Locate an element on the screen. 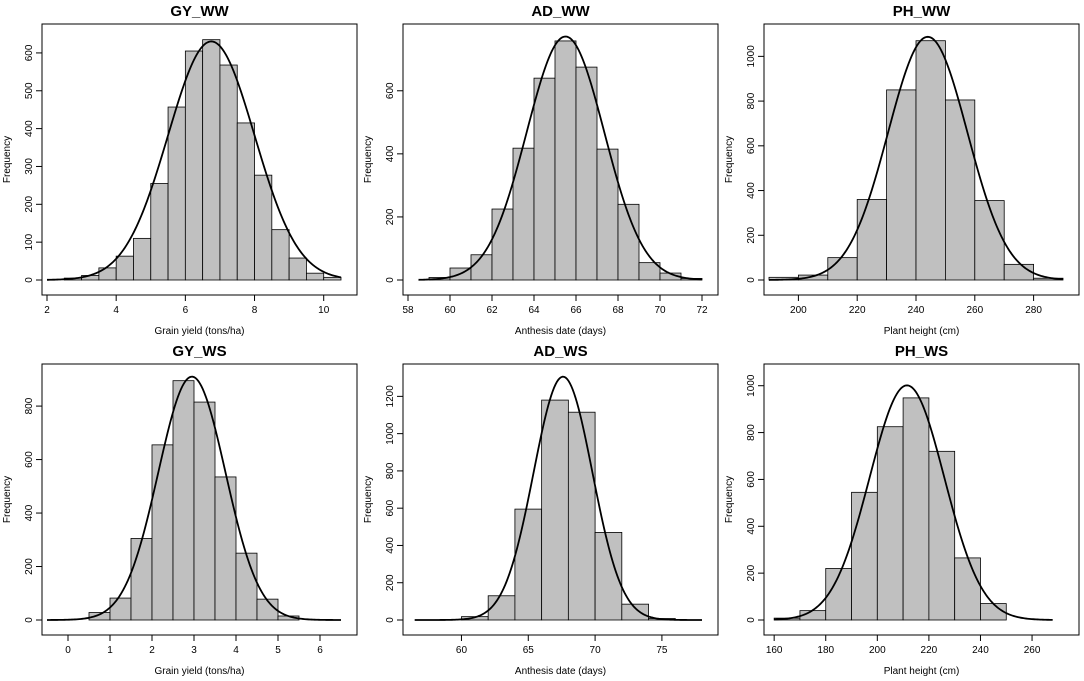 The image size is (1084, 681). x-axis: 58 60 62 64 66 68 70 72 is located at coordinates (555, 305).